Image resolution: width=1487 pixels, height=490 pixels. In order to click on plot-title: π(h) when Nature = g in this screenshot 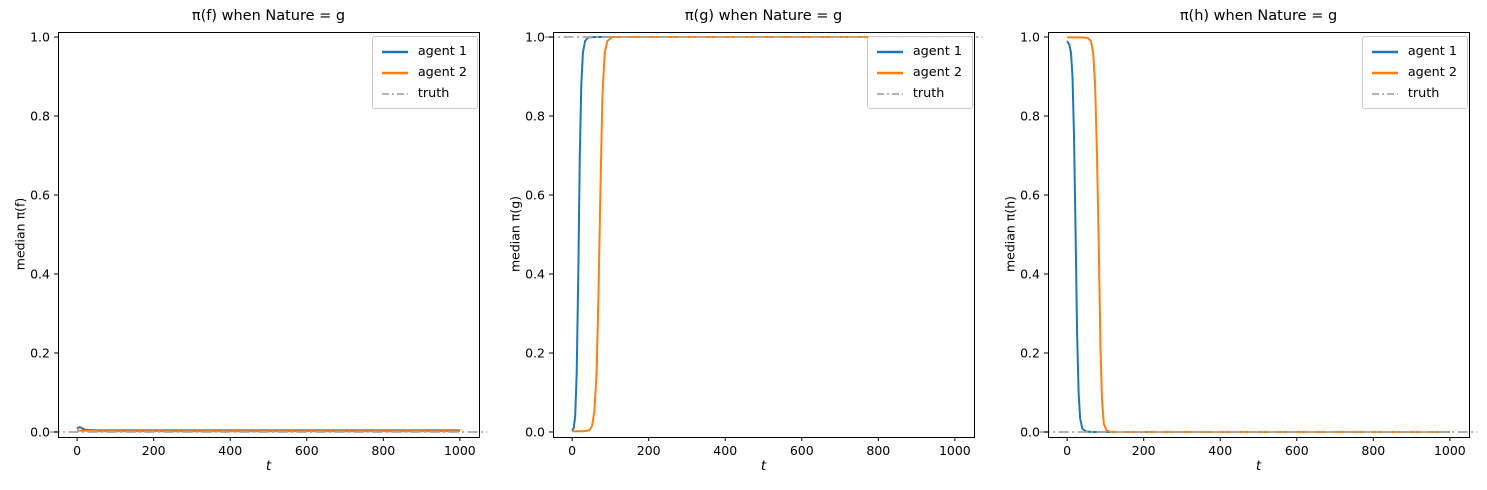, I will do `click(1258, 16)`.